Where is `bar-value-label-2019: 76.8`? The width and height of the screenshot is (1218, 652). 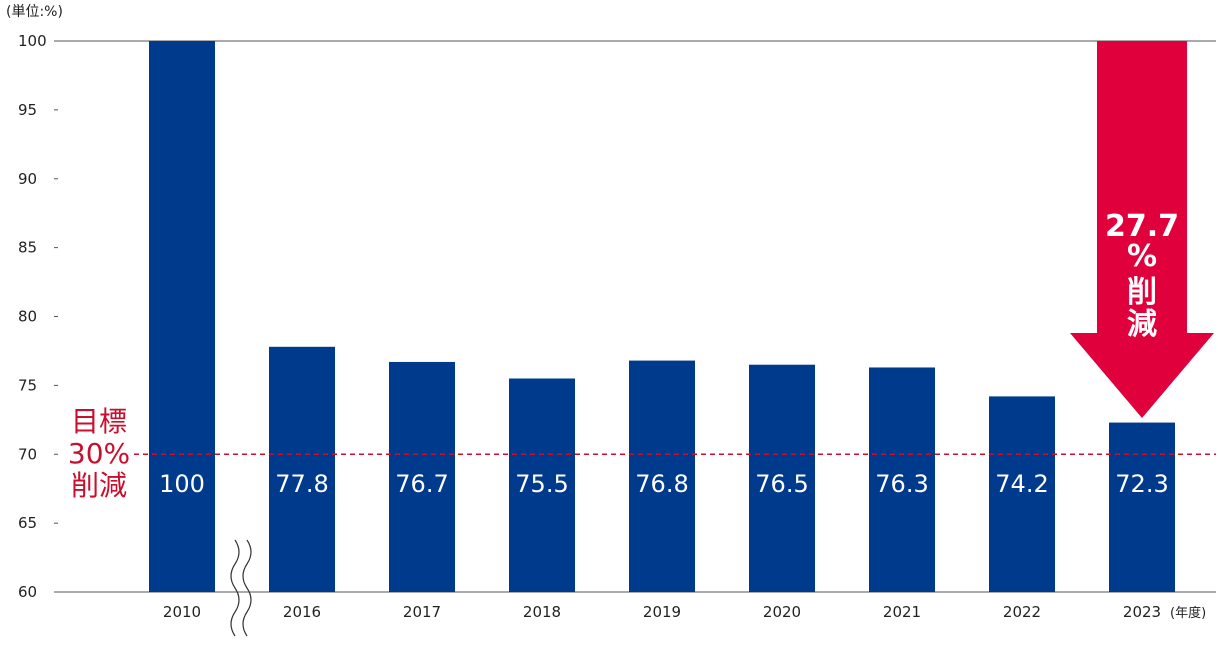 bar-value-label-2019: 76.8 is located at coordinates (661, 484).